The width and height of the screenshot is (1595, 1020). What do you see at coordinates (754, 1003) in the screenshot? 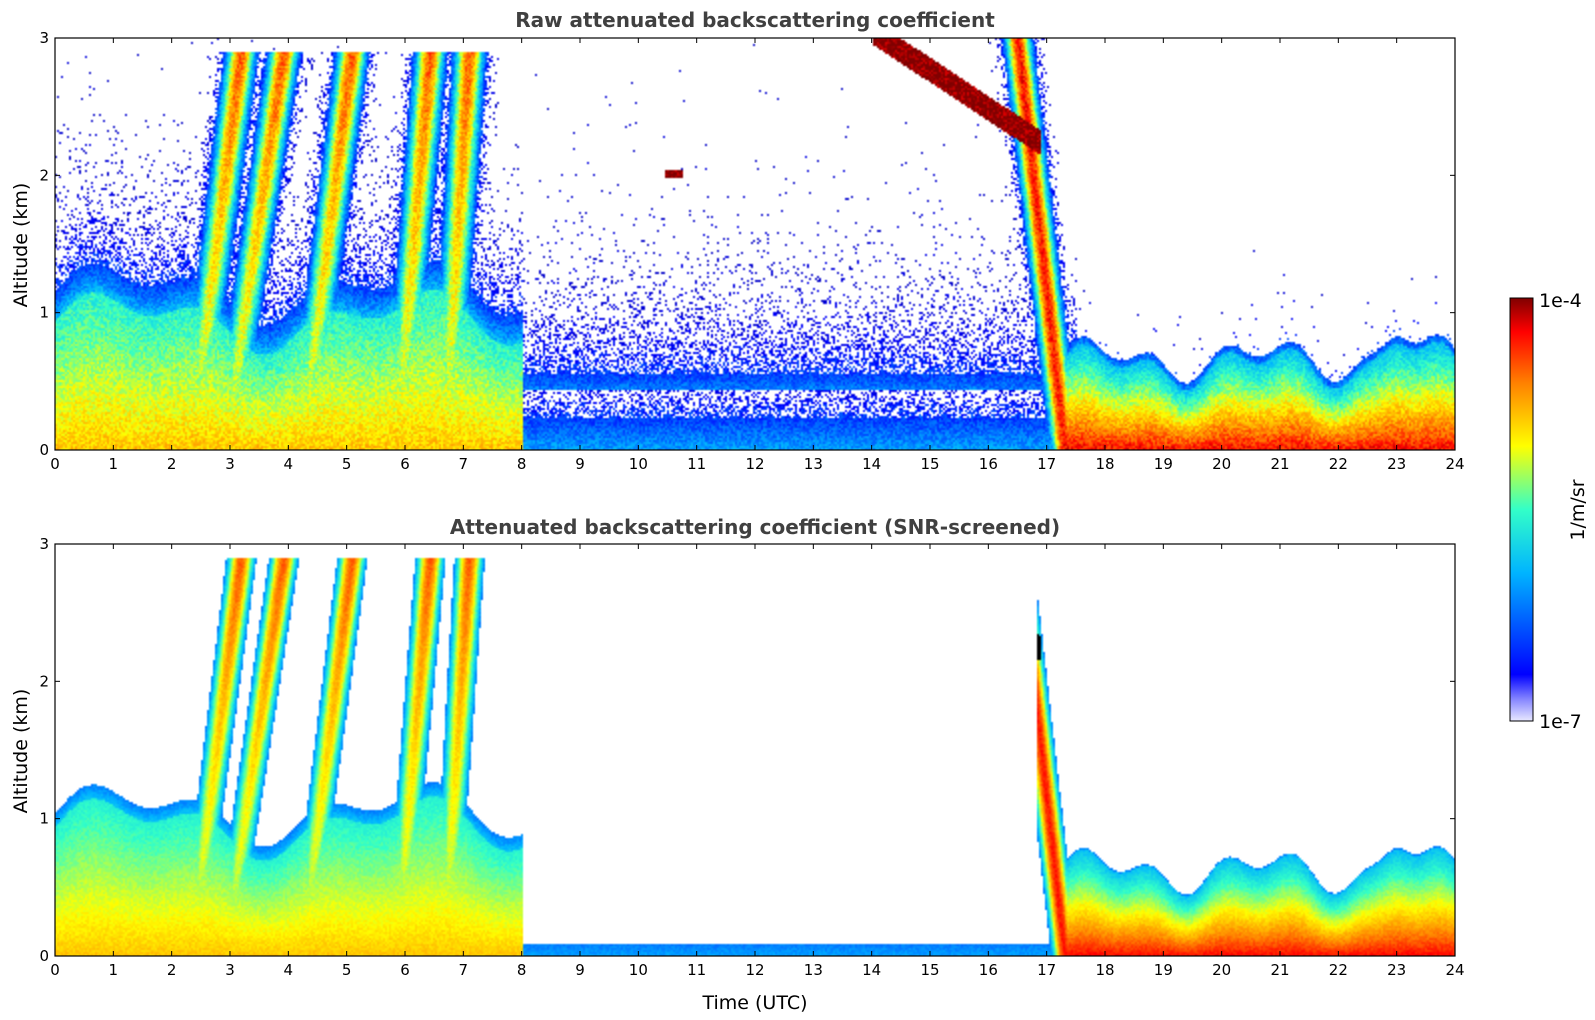
I see `x-axis-label: Time (UTC)` at bounding box center [754, 1003].